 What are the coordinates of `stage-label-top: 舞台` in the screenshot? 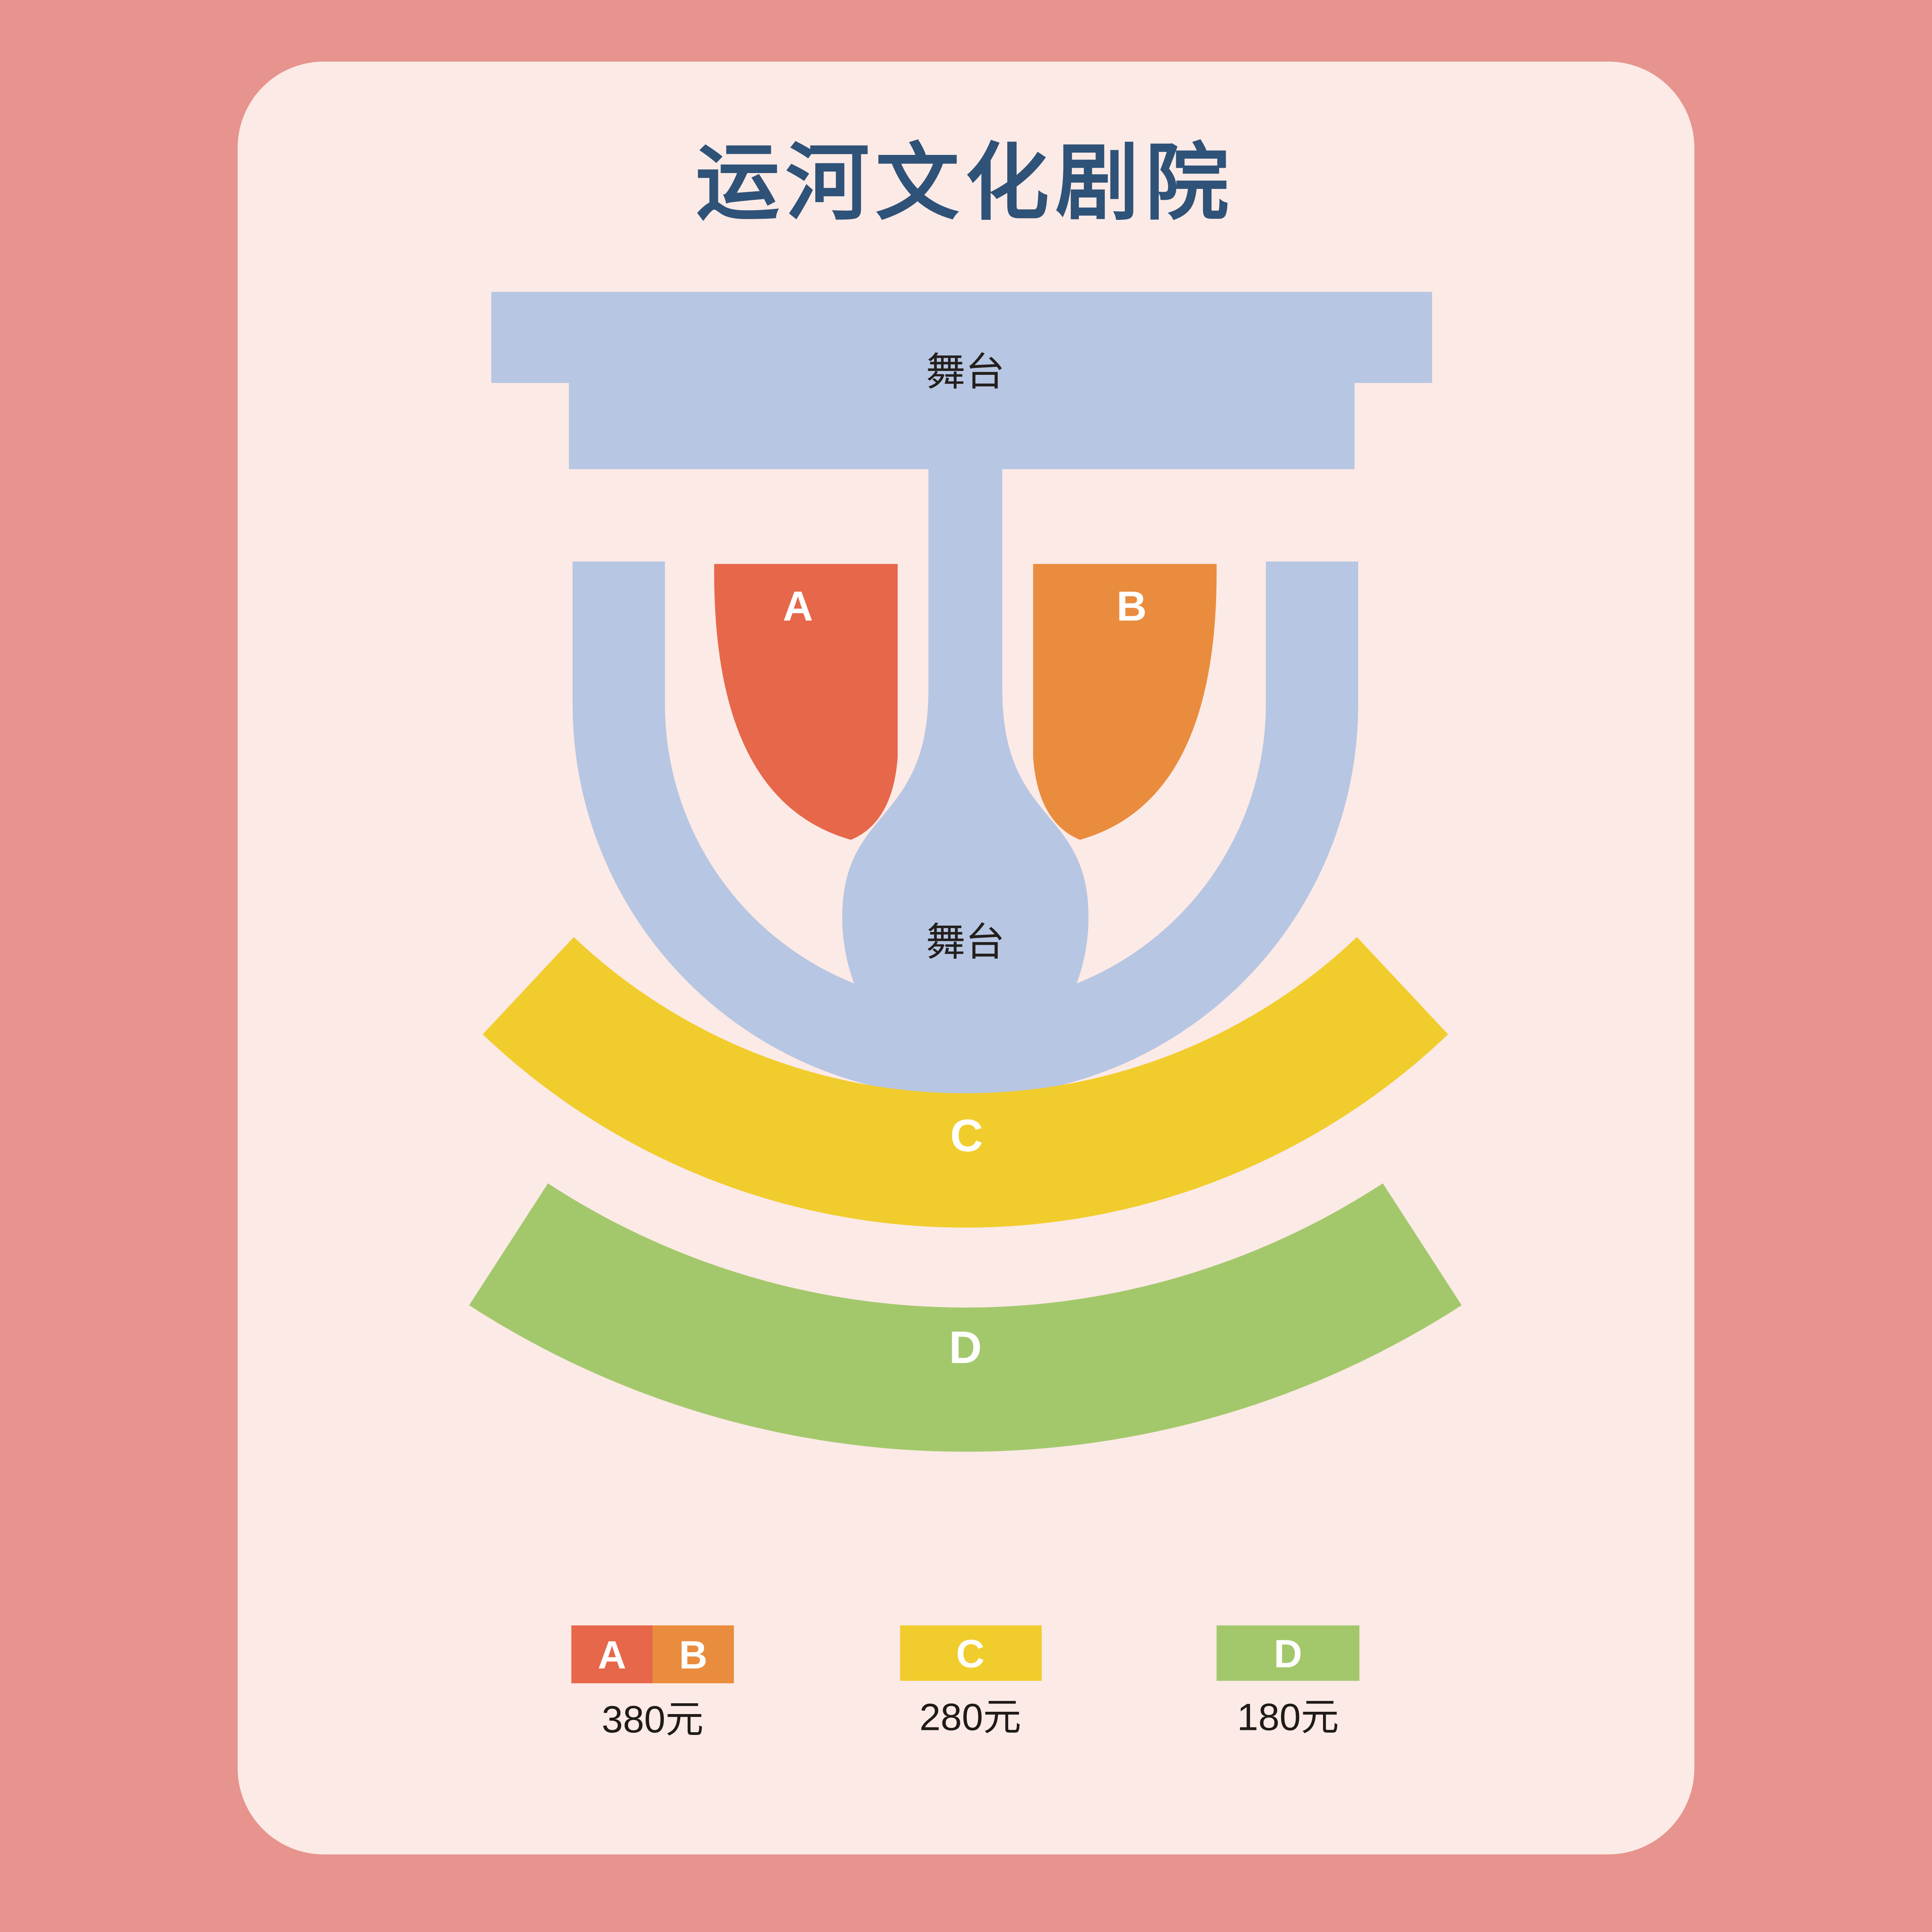 It's located at (965, 372).